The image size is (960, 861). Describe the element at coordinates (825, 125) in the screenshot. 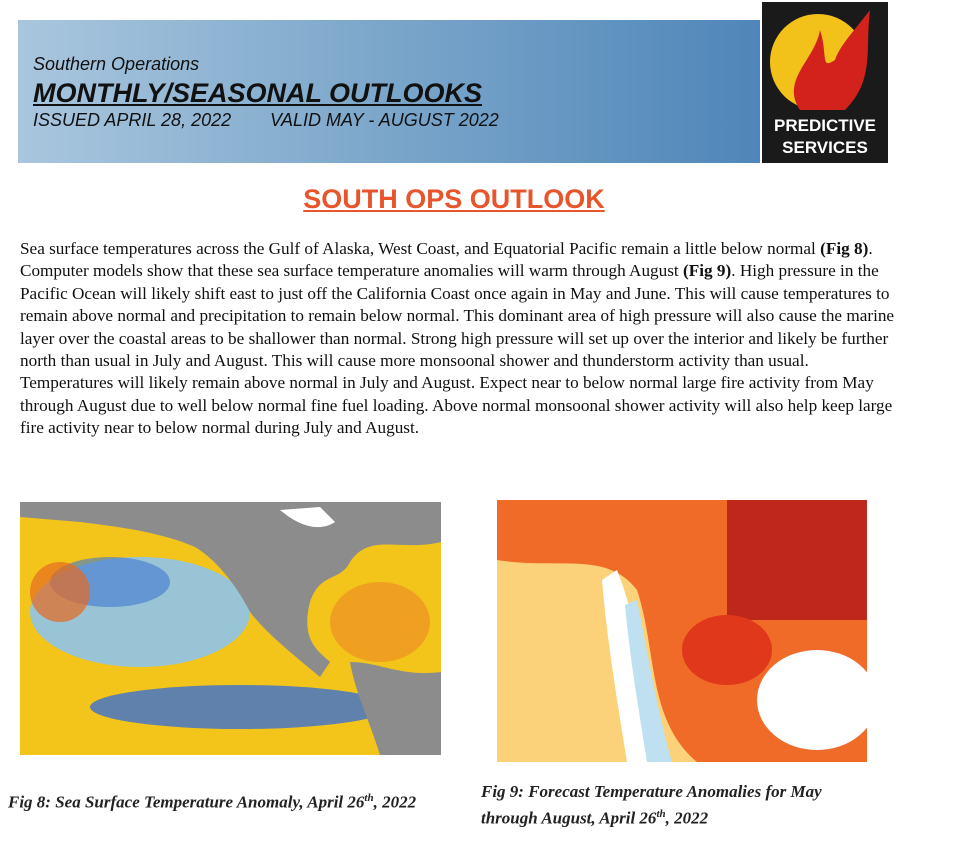

I see `logo-text: PREDICTIVE` at that location.